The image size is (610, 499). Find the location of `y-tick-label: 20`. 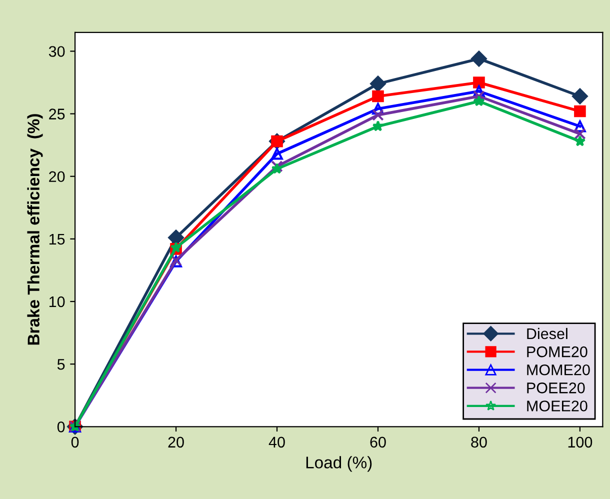

y-tick-label: 20 is located at coordinates (57, 176).